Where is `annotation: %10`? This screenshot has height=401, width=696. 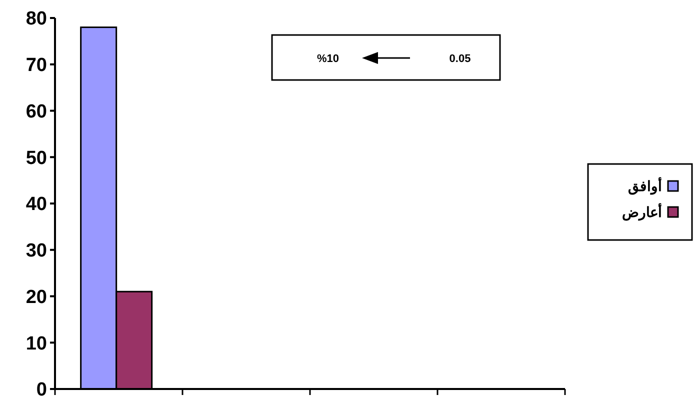 annotation: %10 is located at coordinates (328, 58).